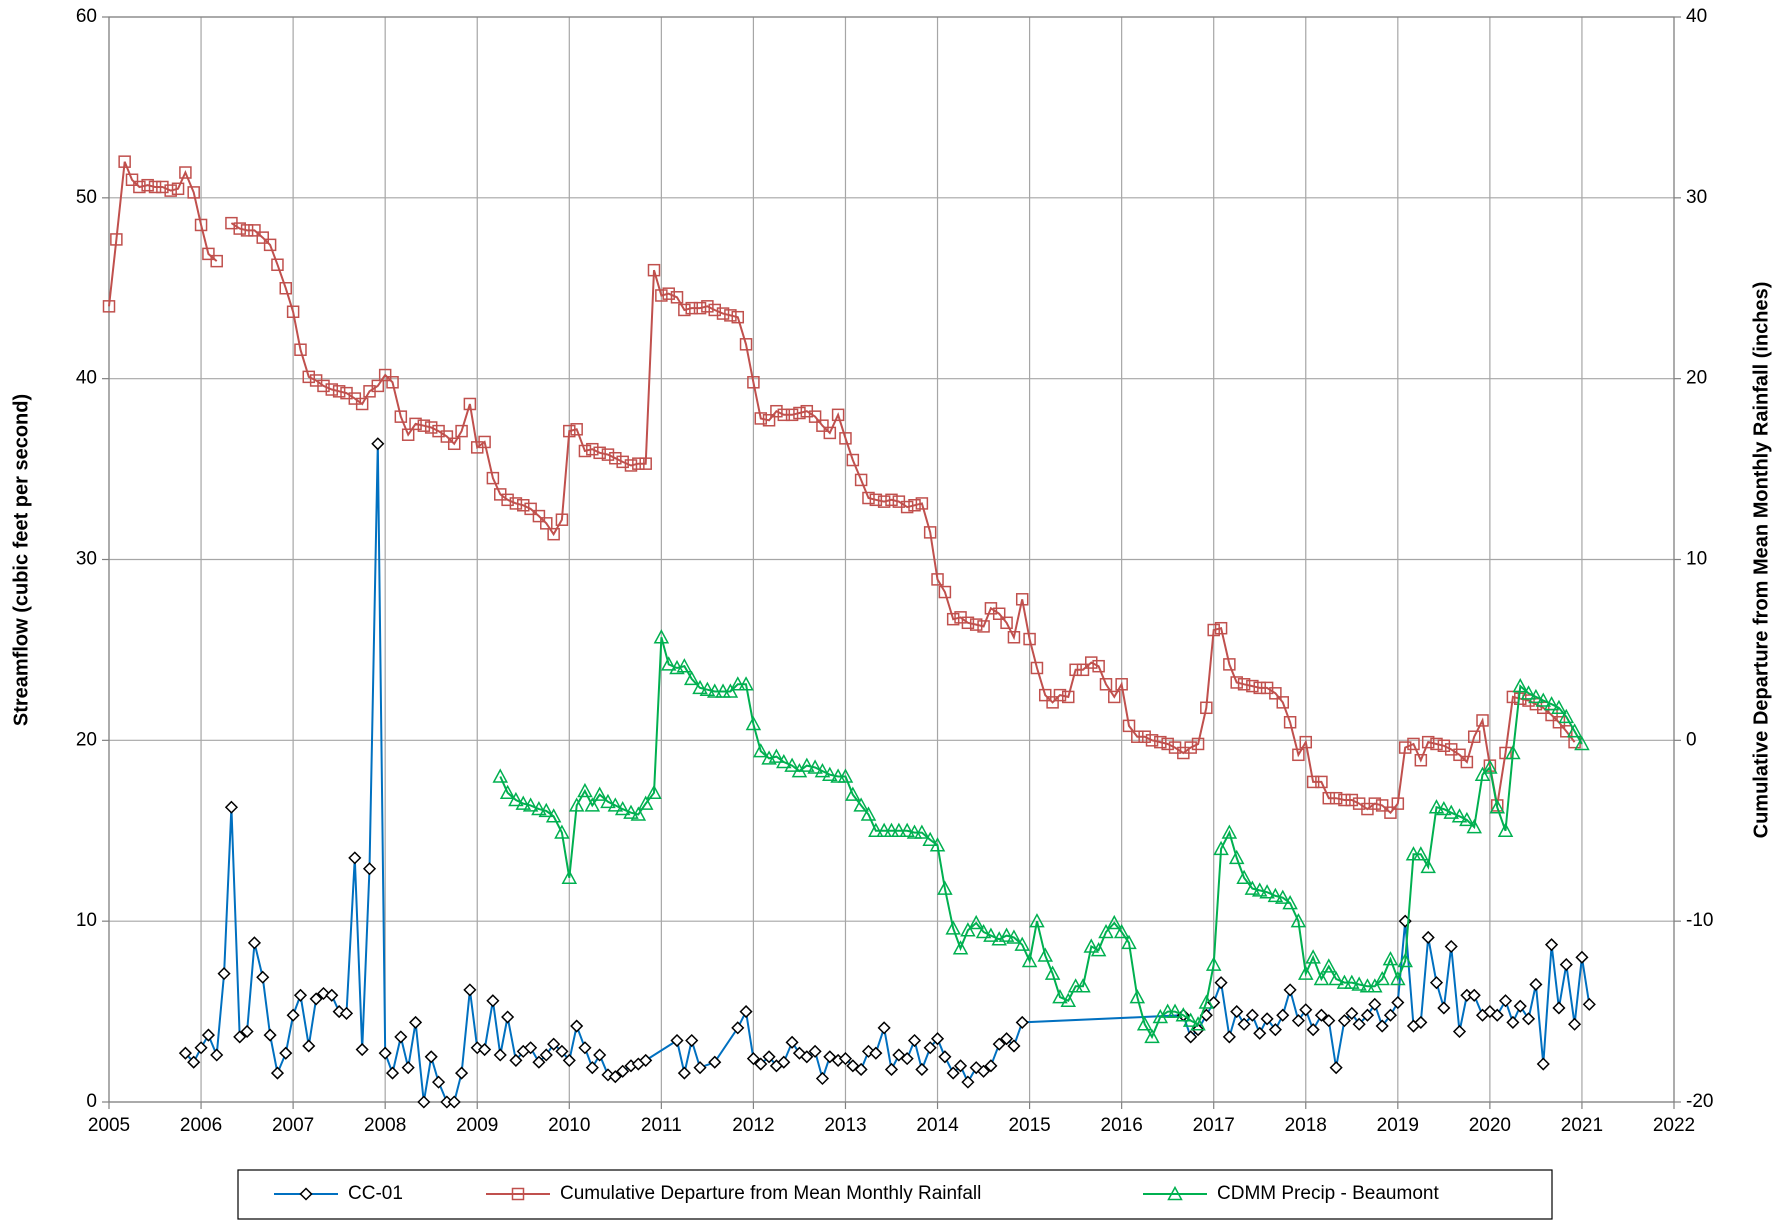  What do you see at coordinates (86, 920) in the screenshot?
I see `y-tick-label: 10` at bounding box center [86, 920].